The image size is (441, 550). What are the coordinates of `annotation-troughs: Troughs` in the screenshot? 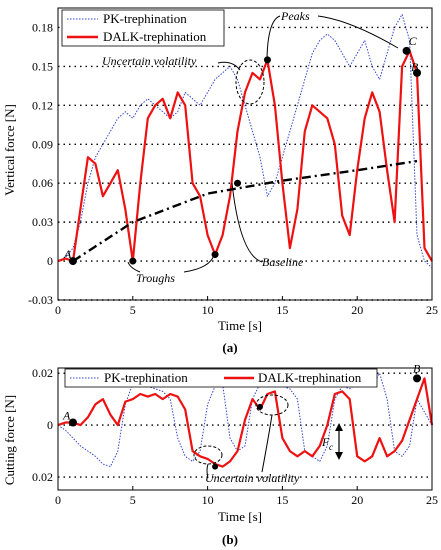 It's located at (155, 278).